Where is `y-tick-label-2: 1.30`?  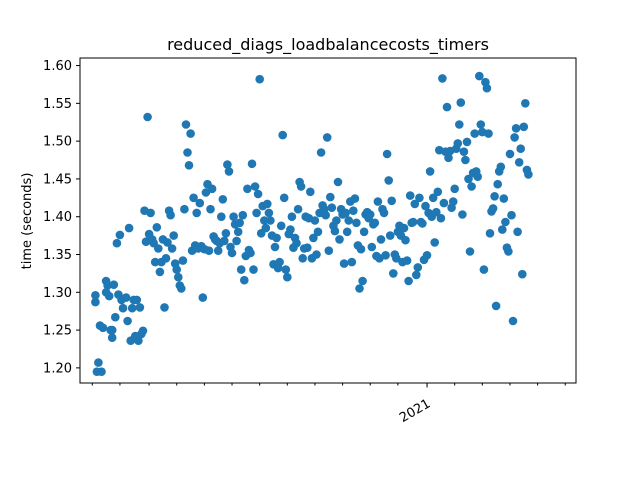
y-tick-label-2: 1.30 is located at coordinates (57, 293).